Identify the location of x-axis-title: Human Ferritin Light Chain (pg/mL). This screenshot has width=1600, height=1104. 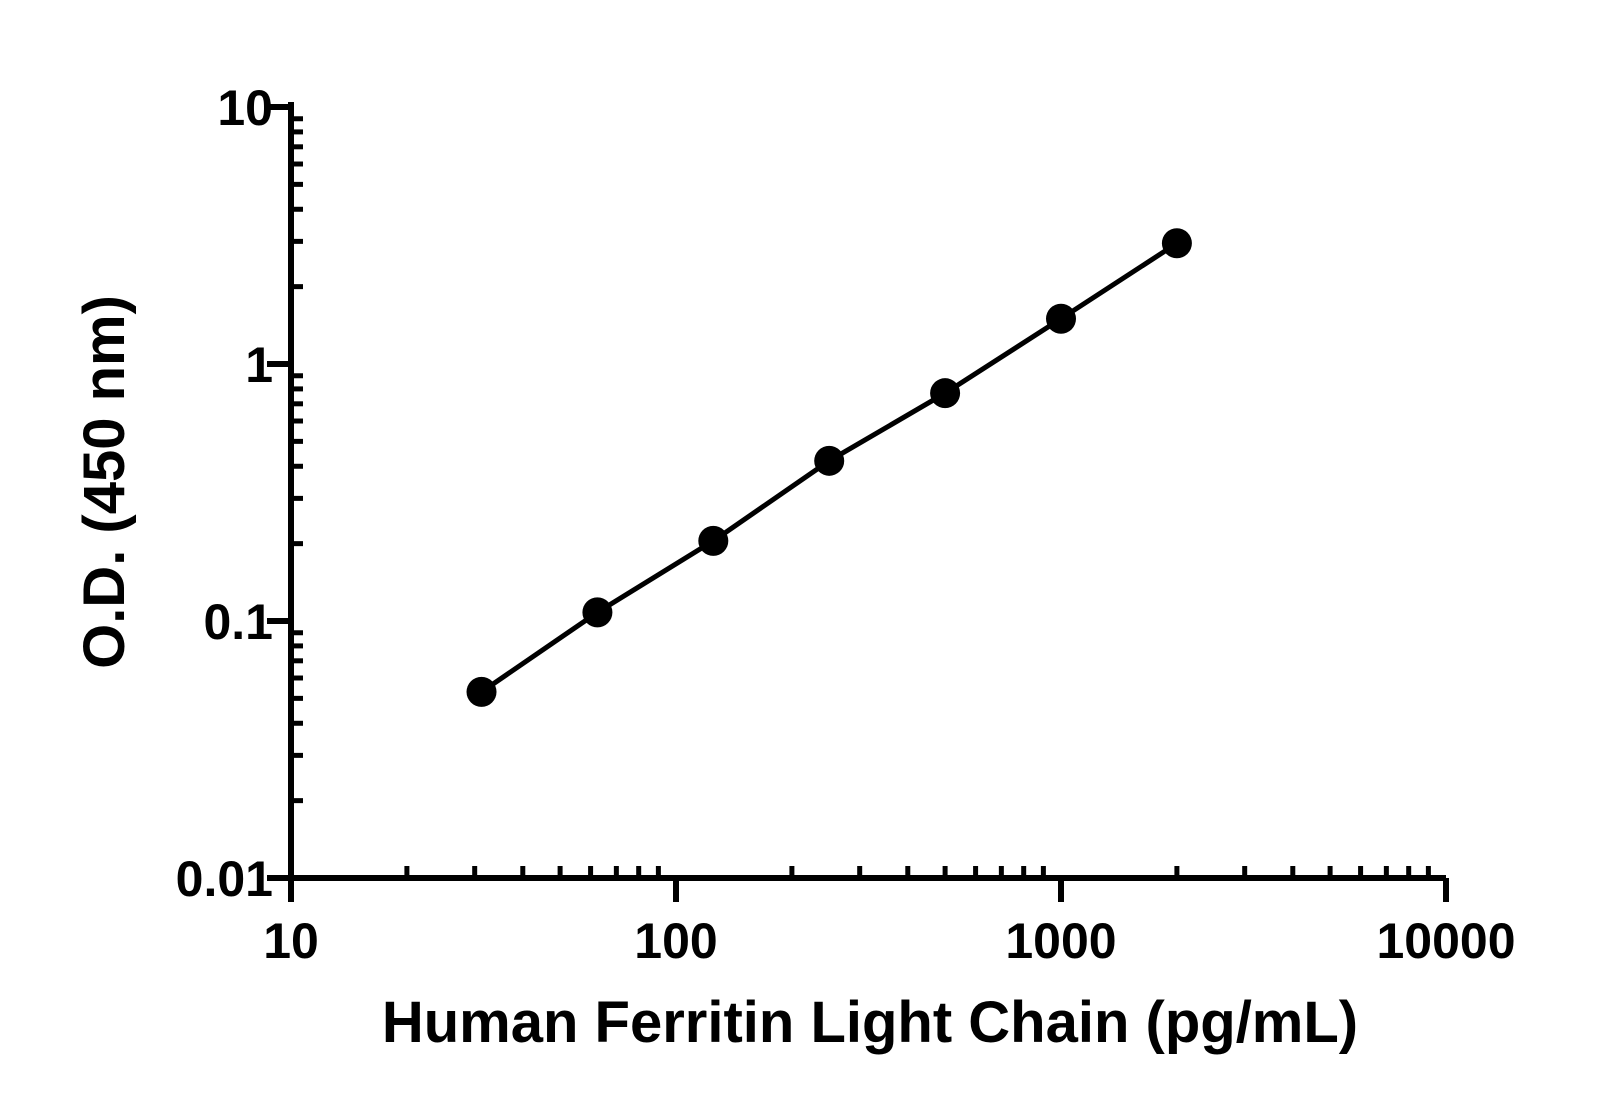
(870, 1022).